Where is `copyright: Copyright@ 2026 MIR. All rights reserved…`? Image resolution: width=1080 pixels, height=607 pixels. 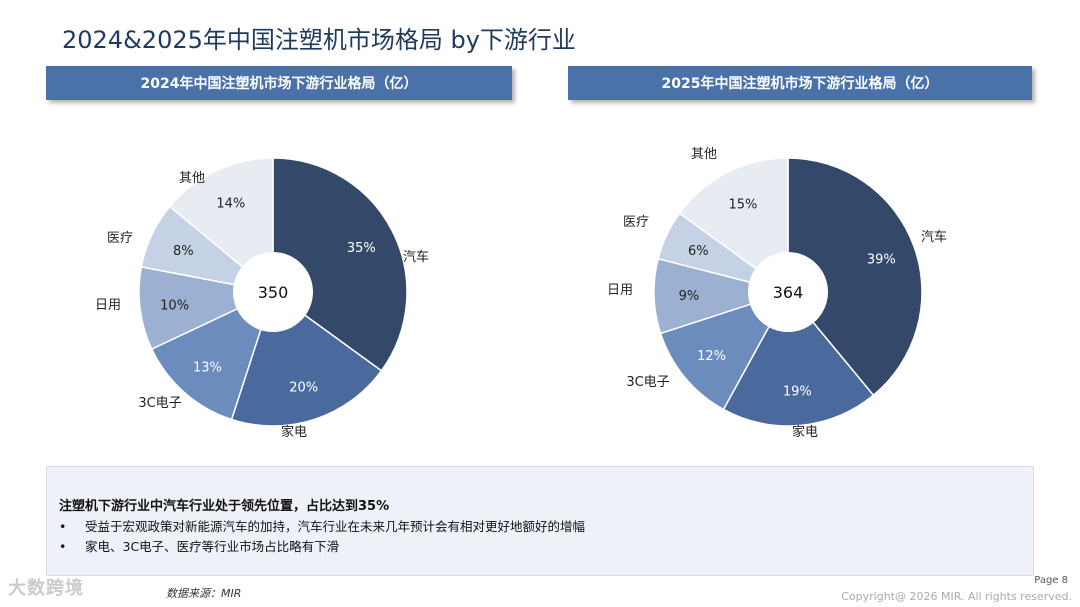 copyright: Copyright@ 2026 MIR. All rights reserved… is located at coordinates (956, 596).